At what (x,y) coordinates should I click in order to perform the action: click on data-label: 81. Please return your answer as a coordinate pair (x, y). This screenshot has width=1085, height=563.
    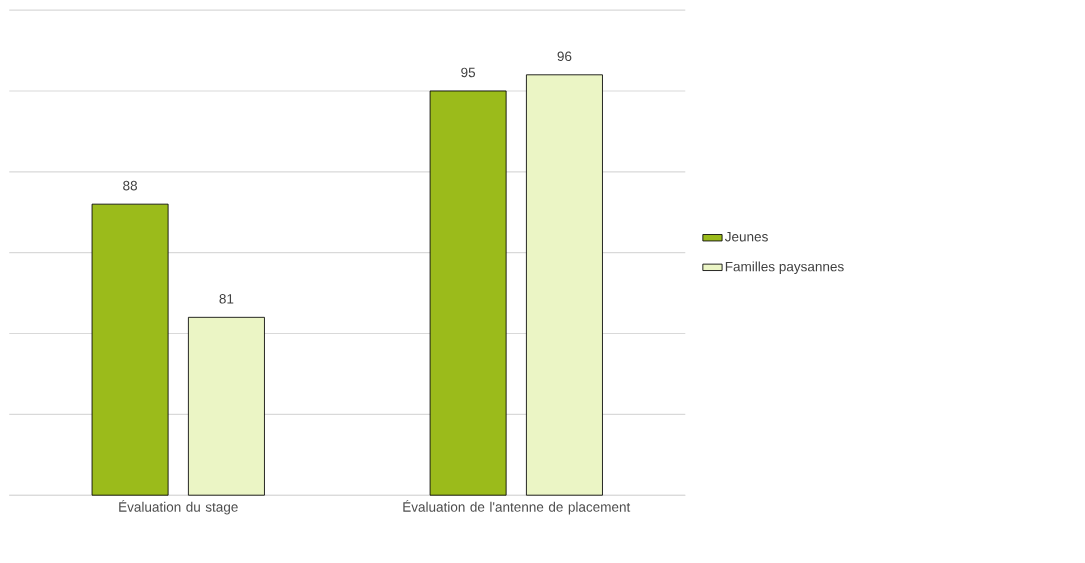
    Looking at the image, I should click on (226, 299).